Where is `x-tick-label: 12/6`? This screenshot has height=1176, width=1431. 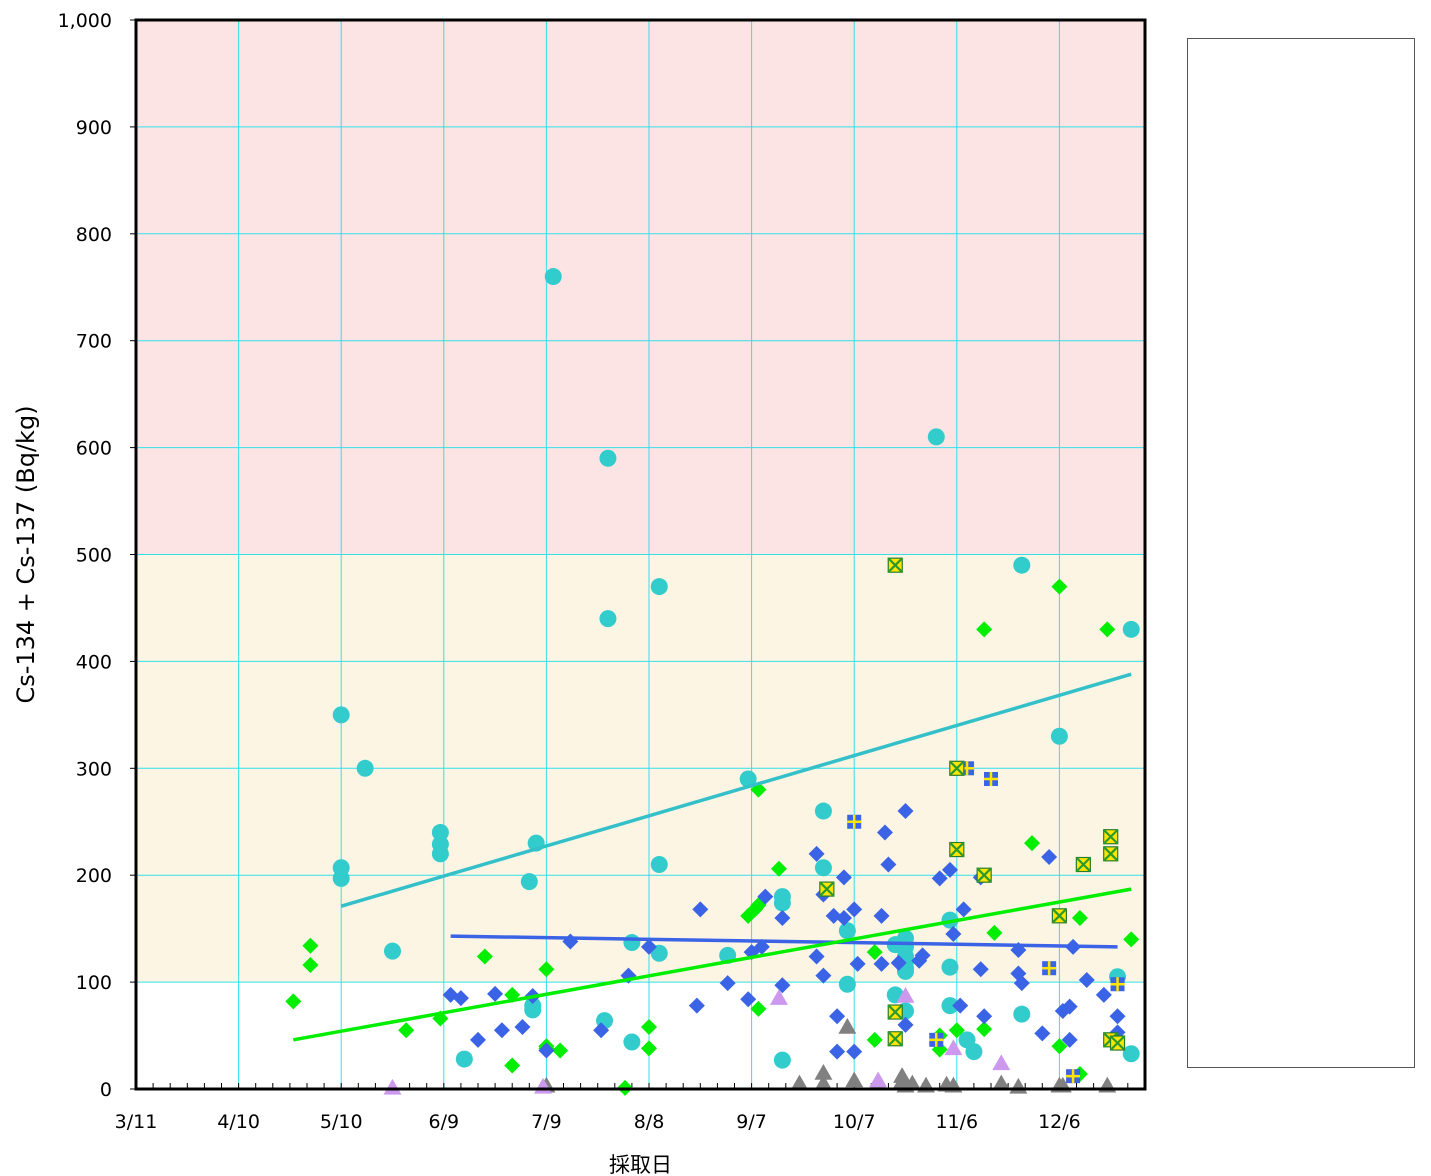 x-tick-label: 12/6 is located at coordinates (1059, 1122).